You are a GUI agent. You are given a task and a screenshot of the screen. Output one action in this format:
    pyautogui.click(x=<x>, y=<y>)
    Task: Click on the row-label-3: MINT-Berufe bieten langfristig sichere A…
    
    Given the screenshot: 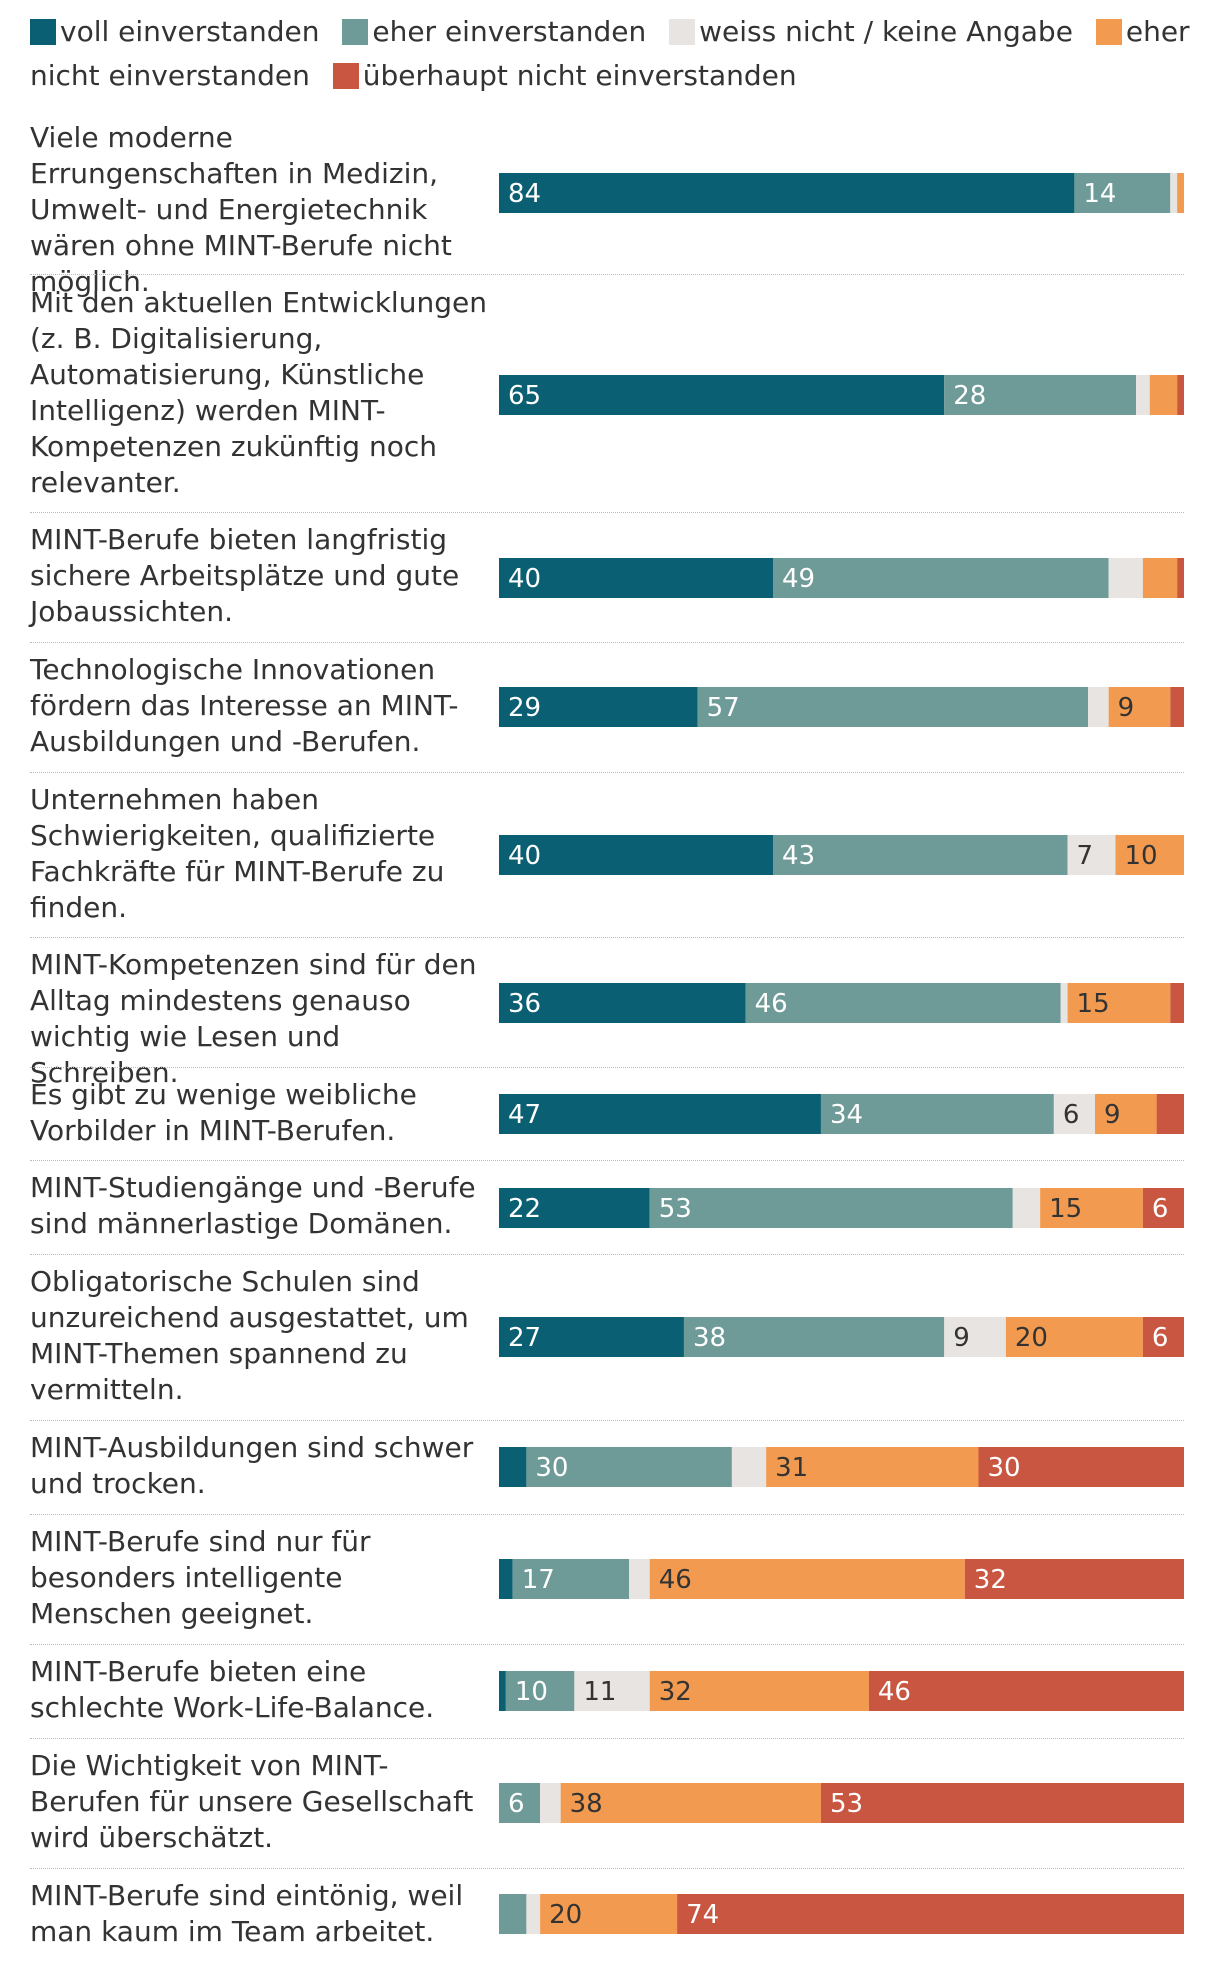 What is the action you would take?
    pyautogui.click(x=245, y=575)
    